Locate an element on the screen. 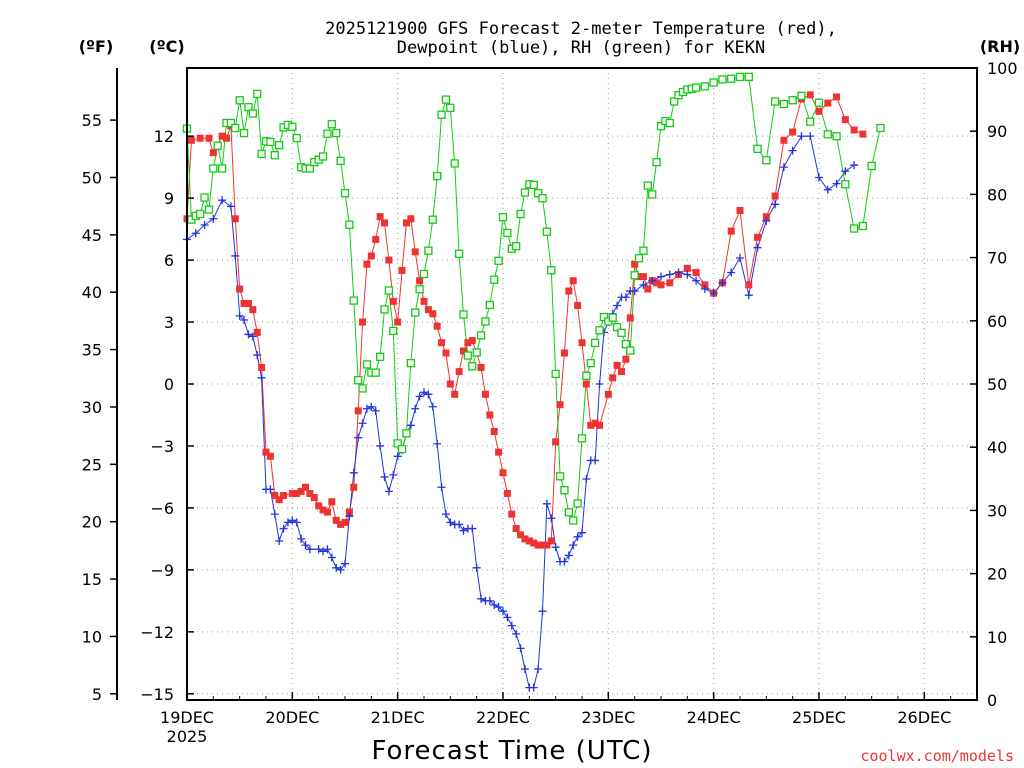 Image resolution: width=1024 pixels, height=768 pixels. celsius-tick-label: −12 is located at coordinates (157, 632).